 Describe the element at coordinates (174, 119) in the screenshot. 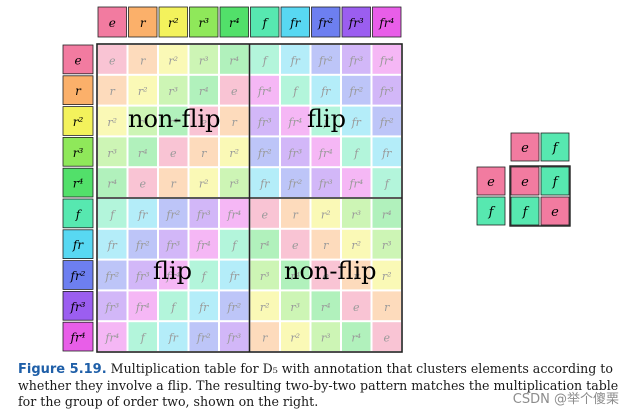

I see `region-label-top-left: non-flip` at that location.